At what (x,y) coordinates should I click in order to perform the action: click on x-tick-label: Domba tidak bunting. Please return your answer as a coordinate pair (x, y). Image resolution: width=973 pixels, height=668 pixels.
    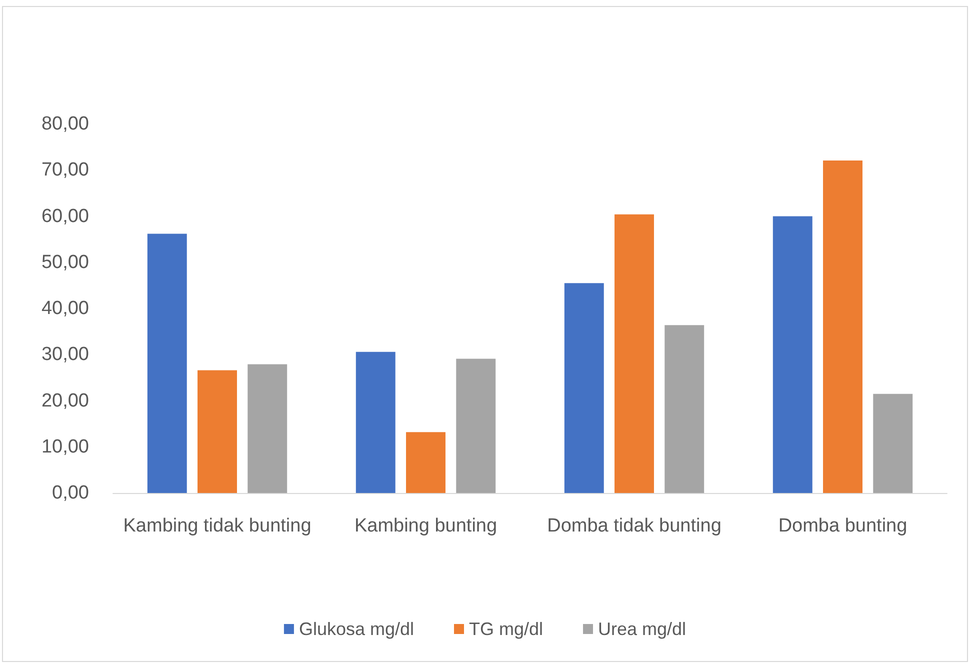
    Looking at the image, I should click on (634, 526).